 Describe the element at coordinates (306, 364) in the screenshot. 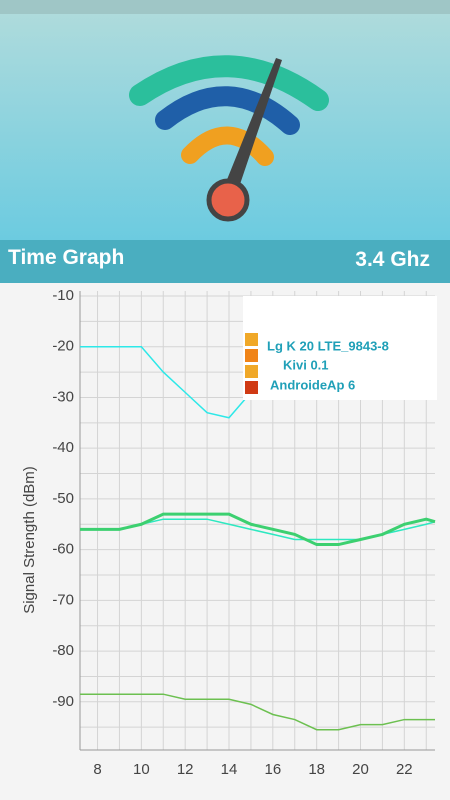

I see `legend-label: Kivi 0.1` at that location.